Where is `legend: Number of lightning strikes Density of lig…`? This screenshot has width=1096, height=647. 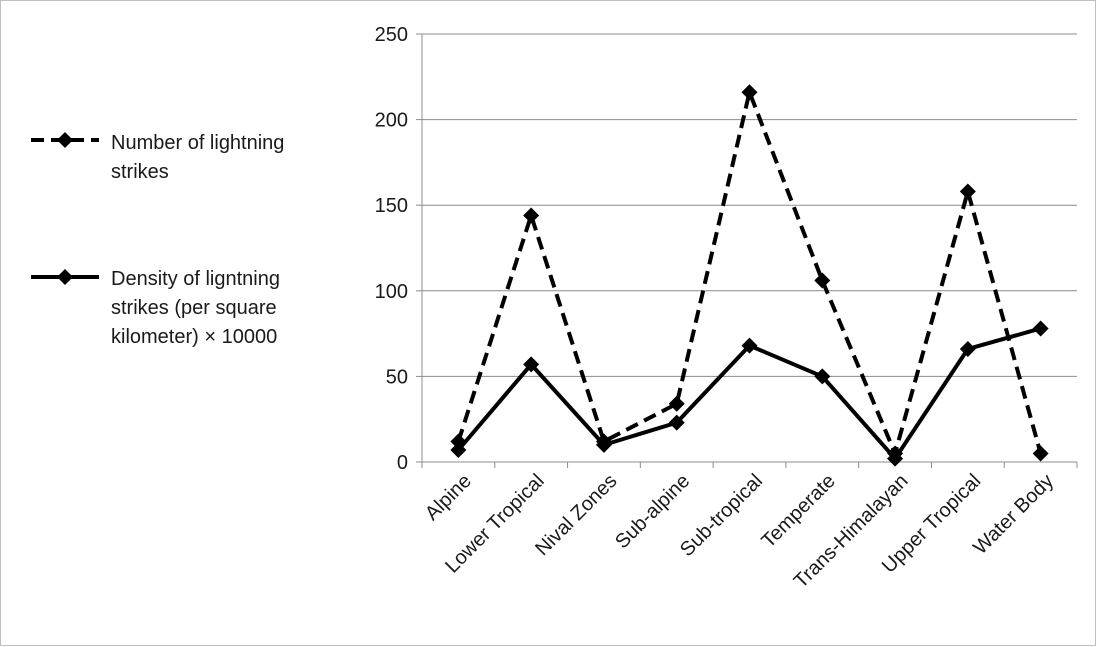
legend: Number of lightning strikes Density of lig… is located at coordinates (157, 240).